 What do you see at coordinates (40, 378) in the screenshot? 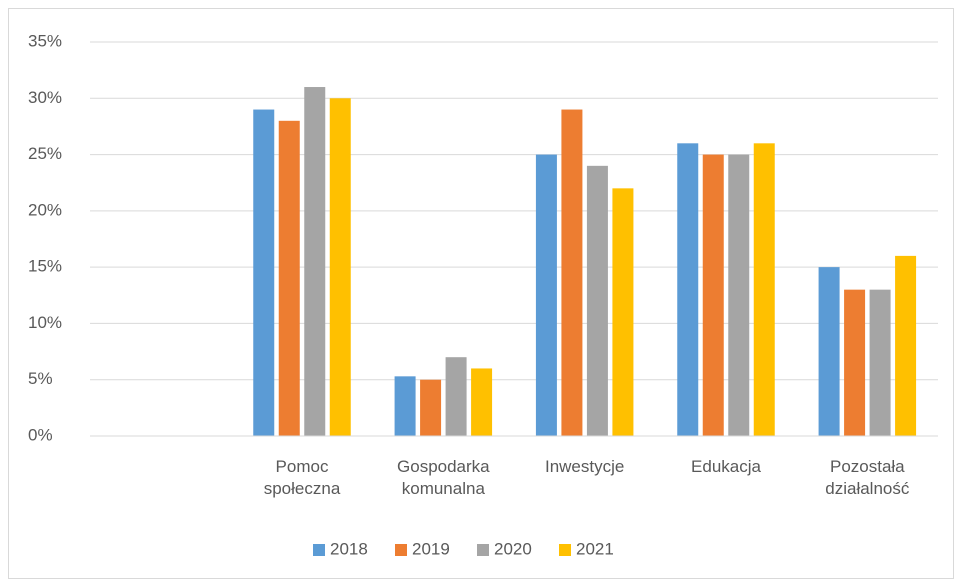
I see `y-tick-label: 5%` at bounding box center [40, 378].